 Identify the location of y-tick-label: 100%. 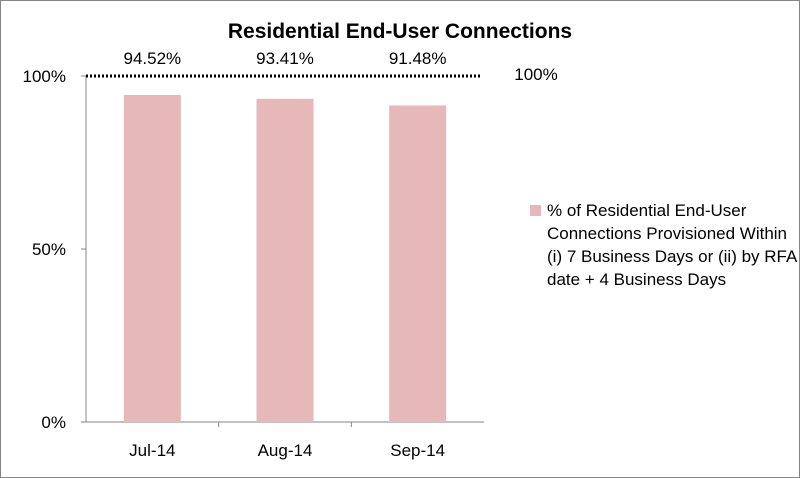
(44, 76).